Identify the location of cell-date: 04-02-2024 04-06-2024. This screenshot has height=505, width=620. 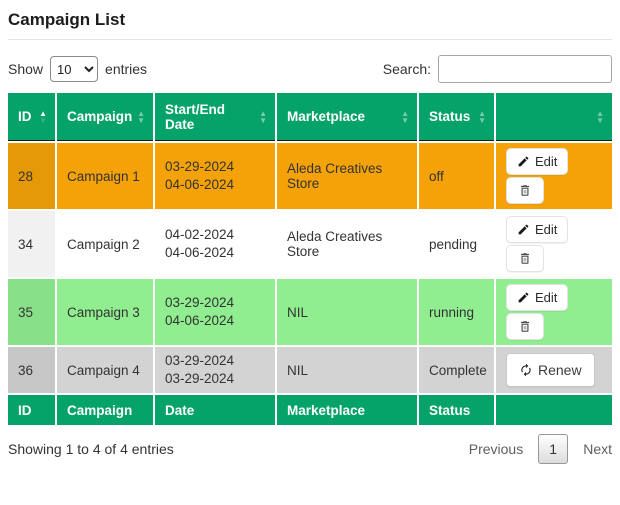
(215, 244).